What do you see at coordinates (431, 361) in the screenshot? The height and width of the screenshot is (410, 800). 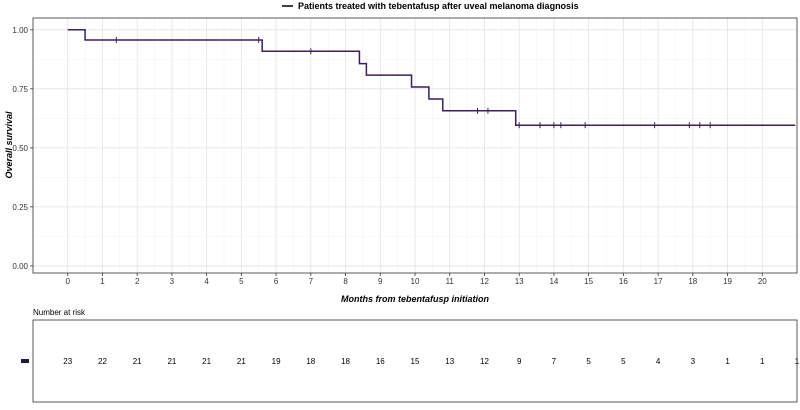 I see `risk-numbers: 23 22 21 21 21 21 19 18 18 16 15 13 12 9 7 5 5 4 3 1 1 1` at bounding box center [431, 361].